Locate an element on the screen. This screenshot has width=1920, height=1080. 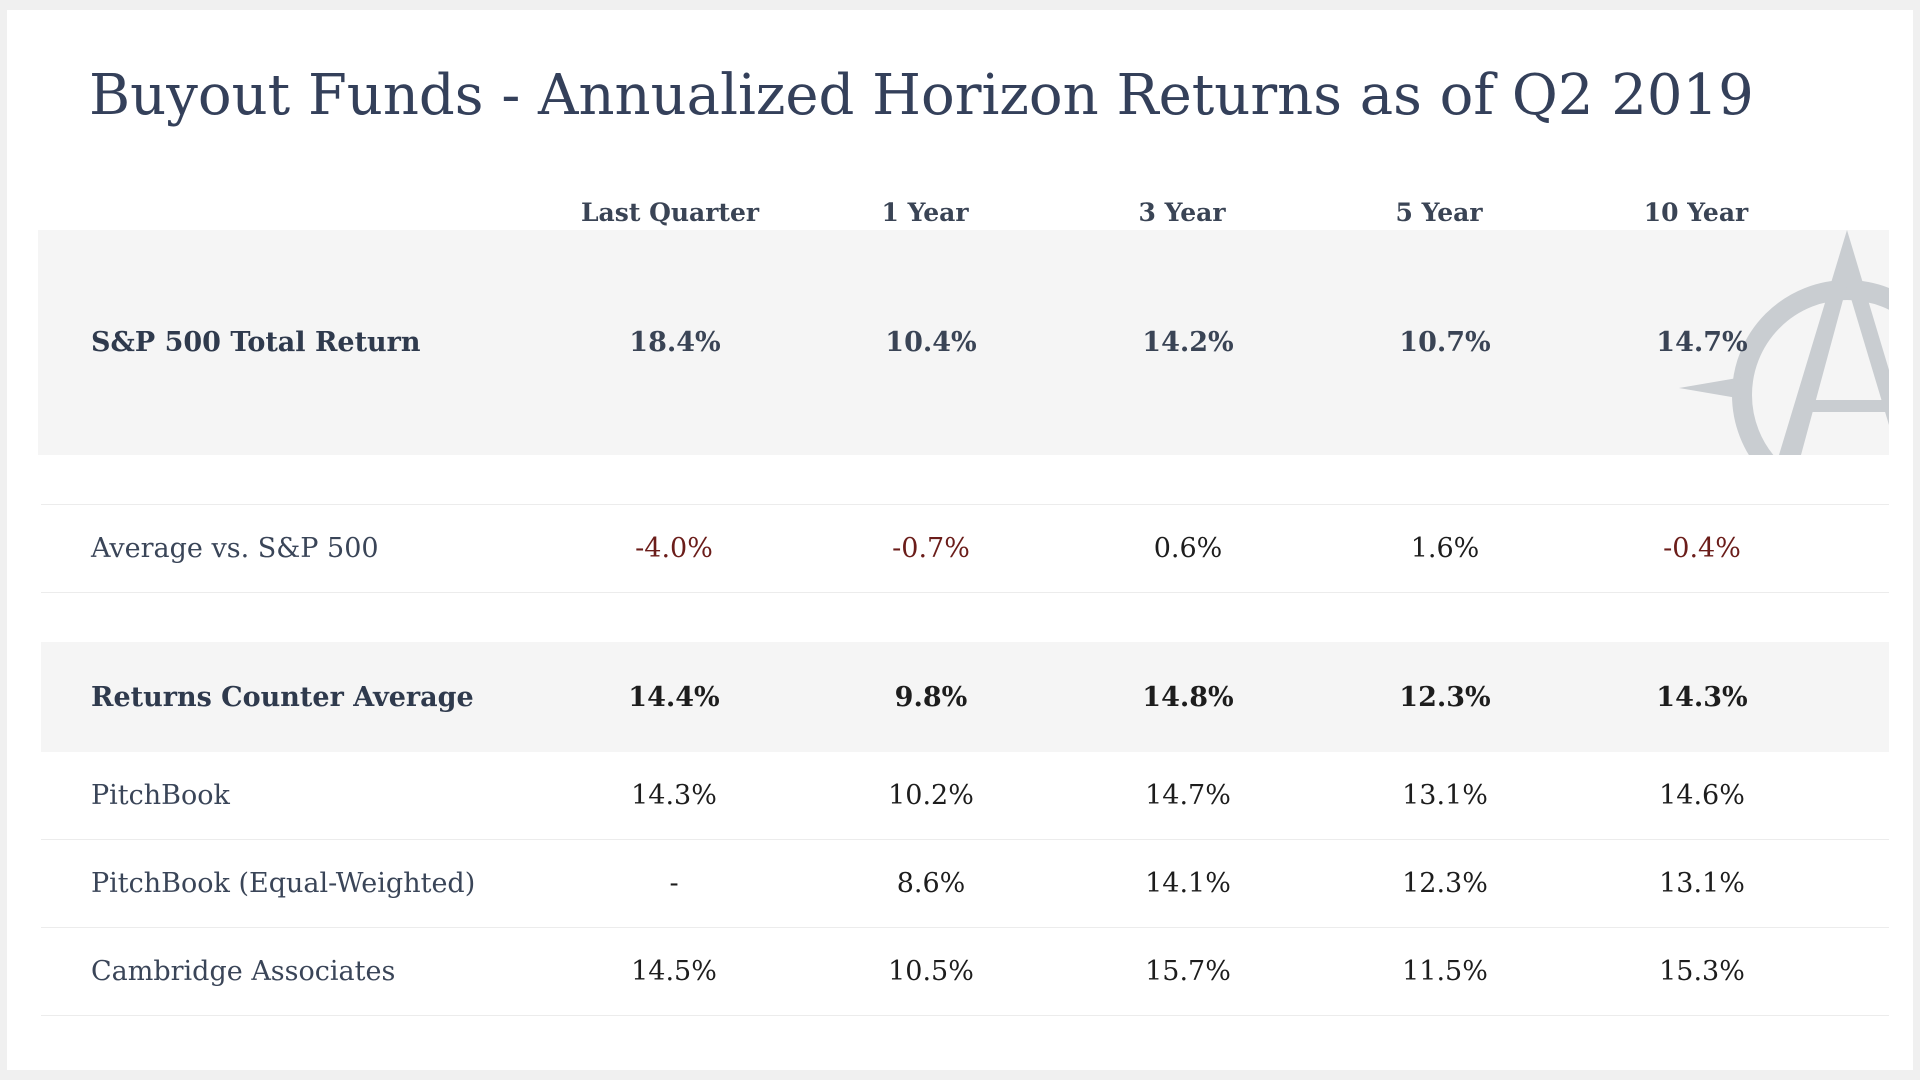
cell-counter-last-quarter: 14.4% is located at coordinates (674, 697).